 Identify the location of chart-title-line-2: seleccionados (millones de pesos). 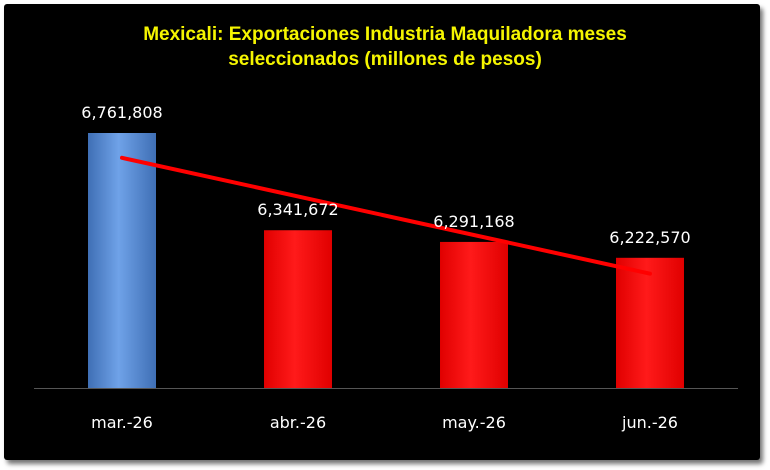
(385, 59).